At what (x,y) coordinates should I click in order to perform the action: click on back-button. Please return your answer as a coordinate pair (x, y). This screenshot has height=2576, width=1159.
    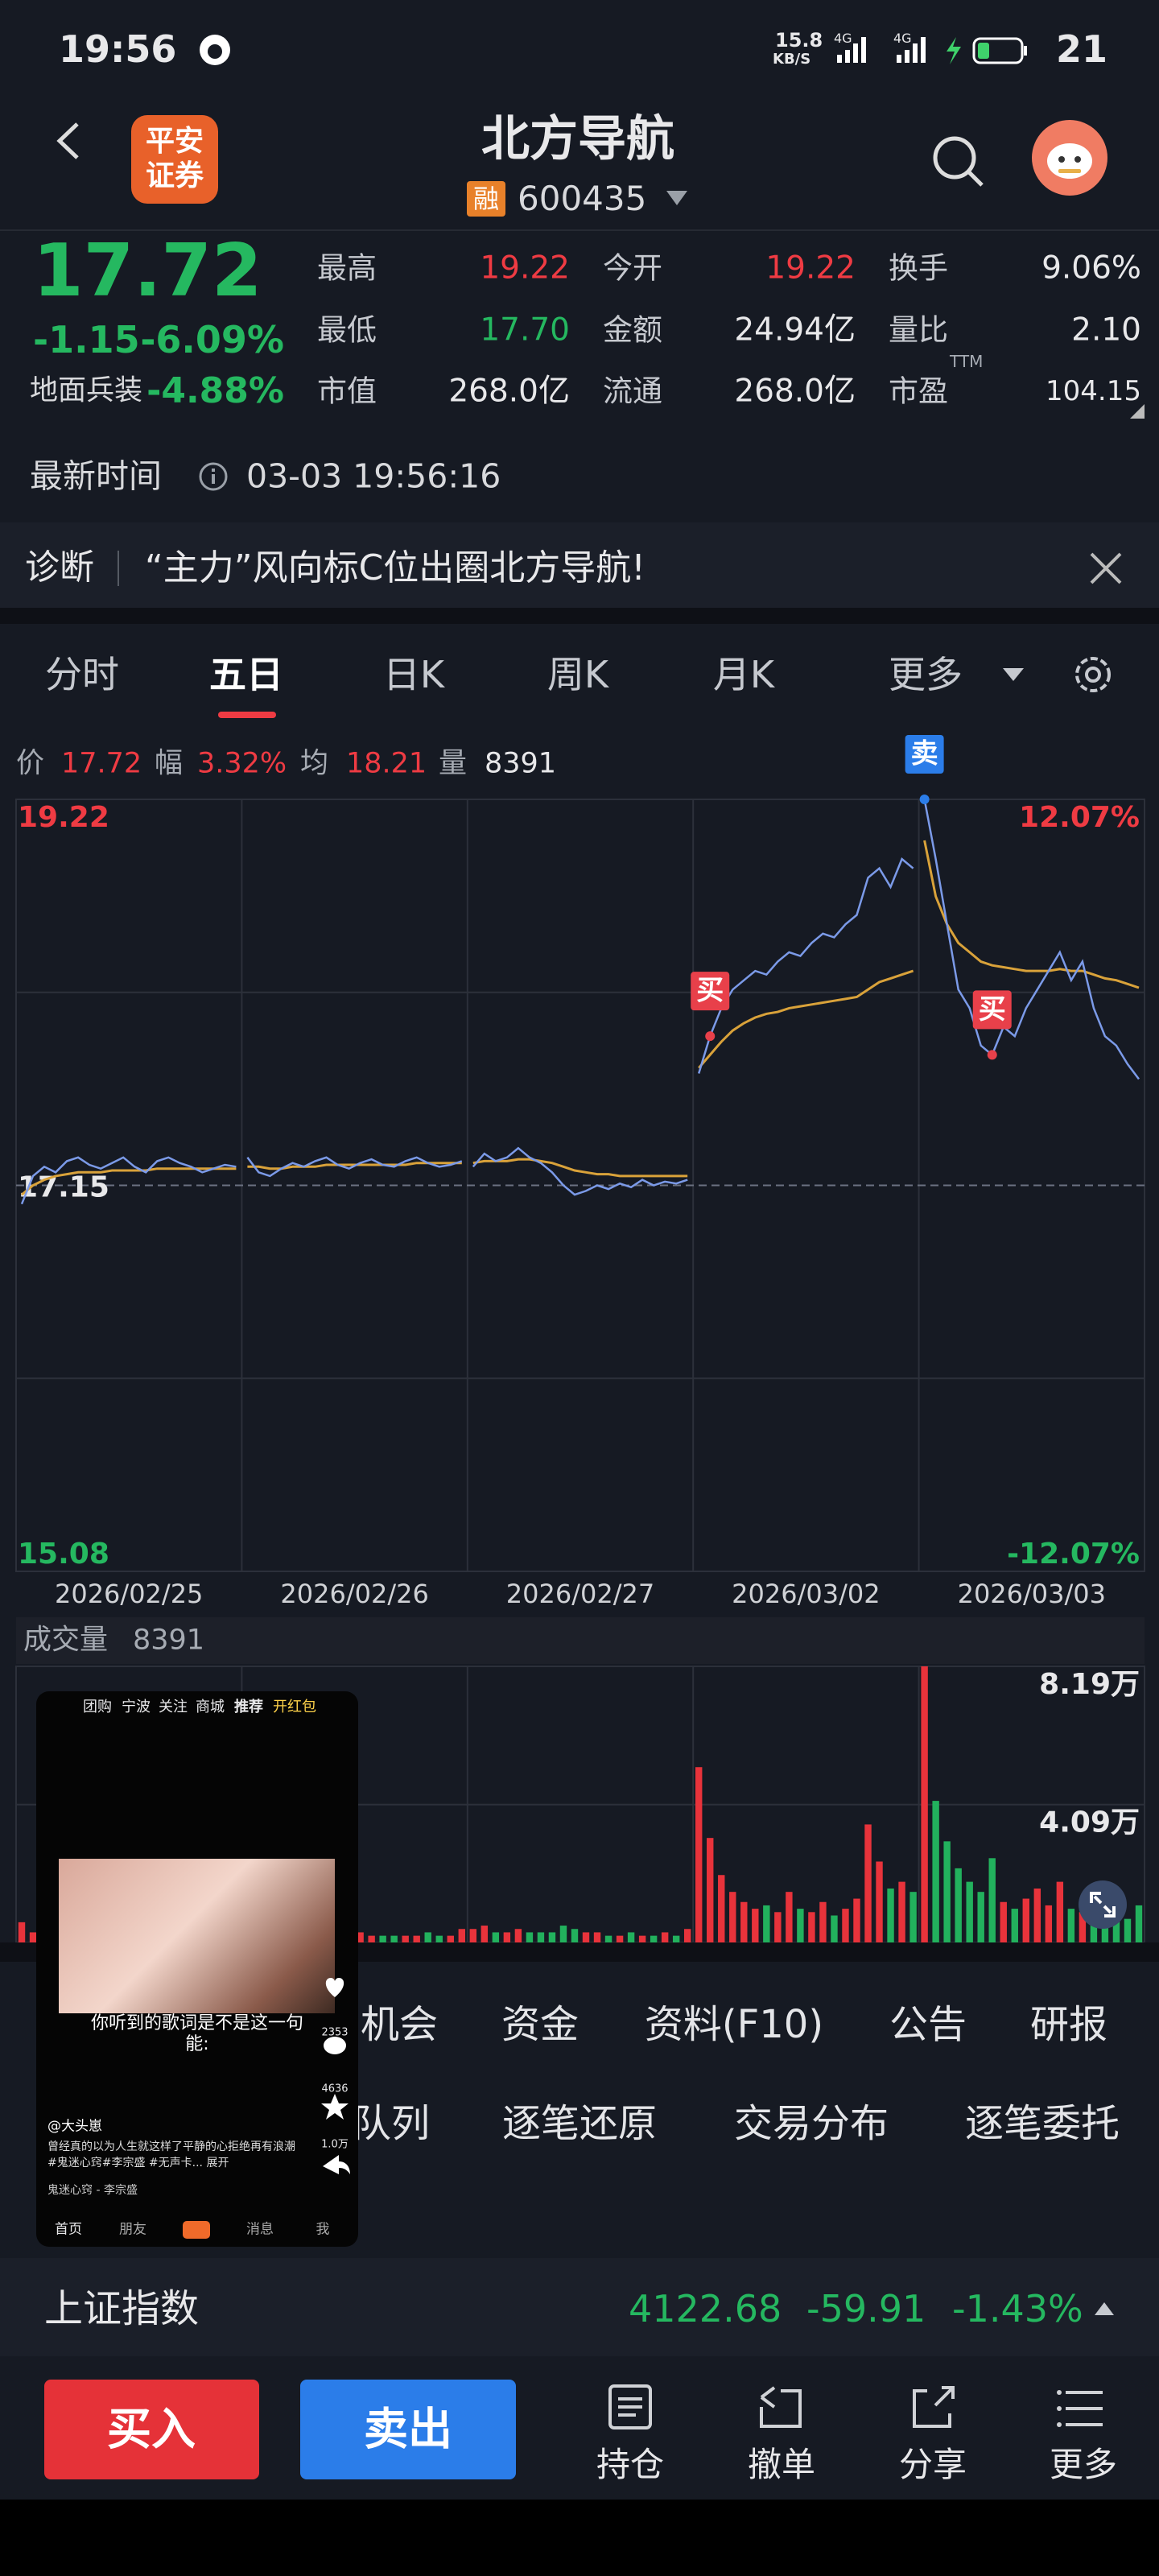
    Looking at the image, I should click on (68, 141).